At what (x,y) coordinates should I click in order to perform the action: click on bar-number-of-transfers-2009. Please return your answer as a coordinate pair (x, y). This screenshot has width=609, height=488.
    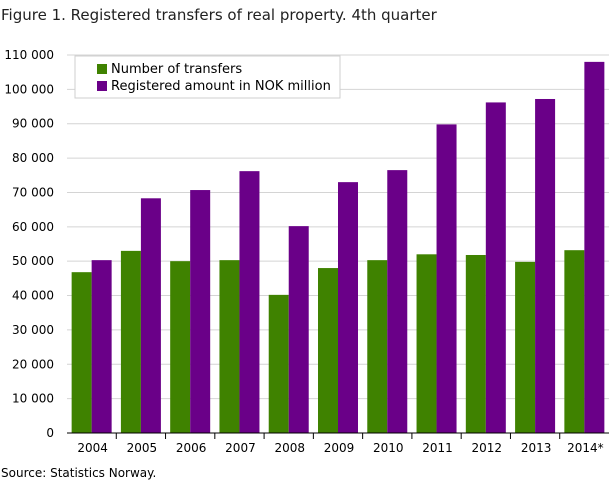
    Looking at the image, I should click on (328, 350).